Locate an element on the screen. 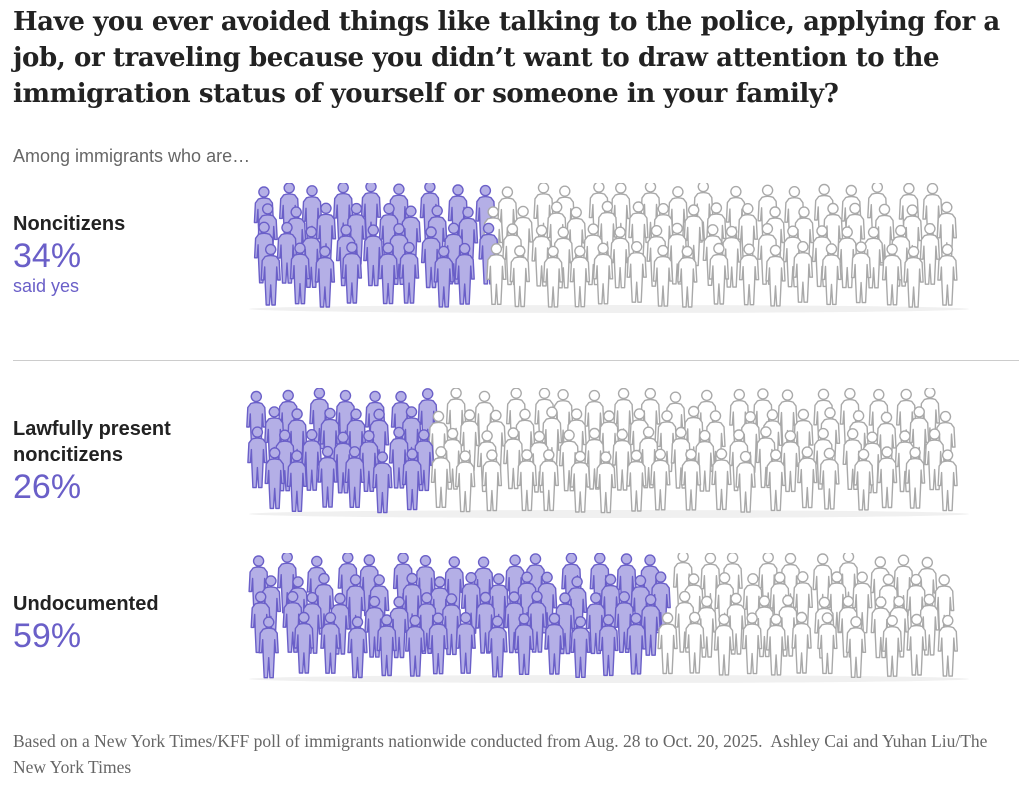 This screenshot has width=1024, height=802. pictogram-noncitizens is located at coordinates (609, 248).